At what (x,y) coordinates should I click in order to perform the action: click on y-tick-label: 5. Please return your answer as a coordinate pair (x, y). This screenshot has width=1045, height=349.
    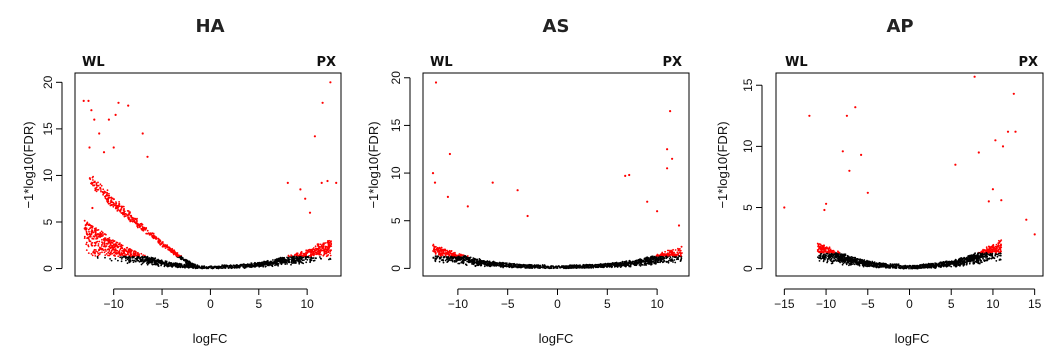
    Looking at the image, I should click on (48, 221).